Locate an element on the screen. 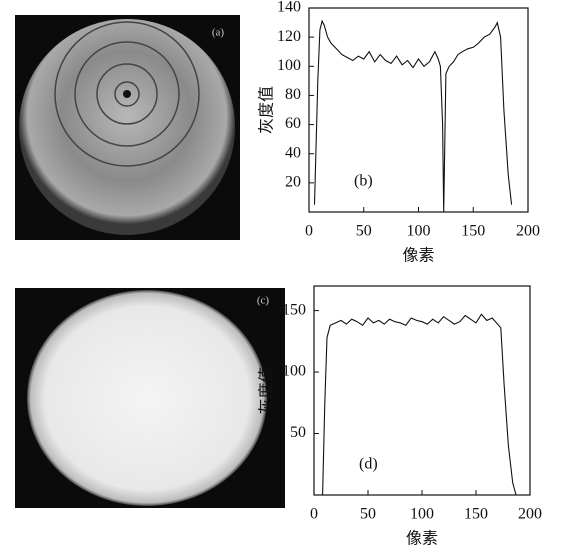  y-tick-label: 140 is located at coordinates (289, 8).